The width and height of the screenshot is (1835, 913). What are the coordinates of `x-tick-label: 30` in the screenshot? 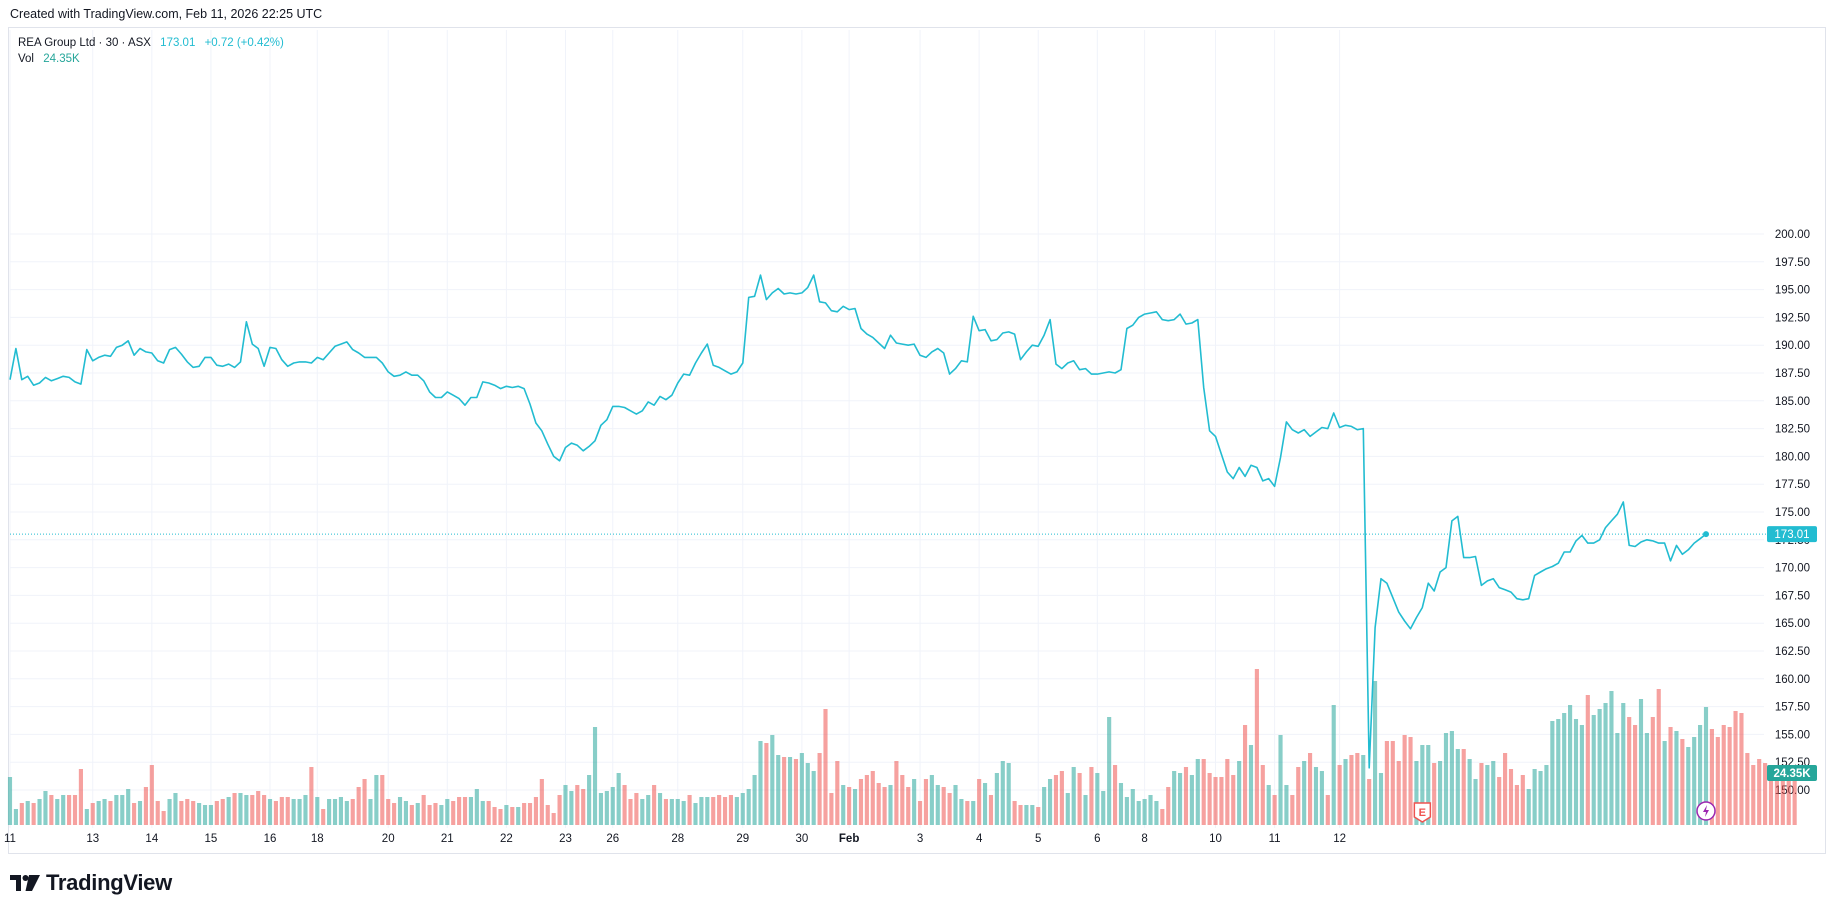 It's located at (801, 839).